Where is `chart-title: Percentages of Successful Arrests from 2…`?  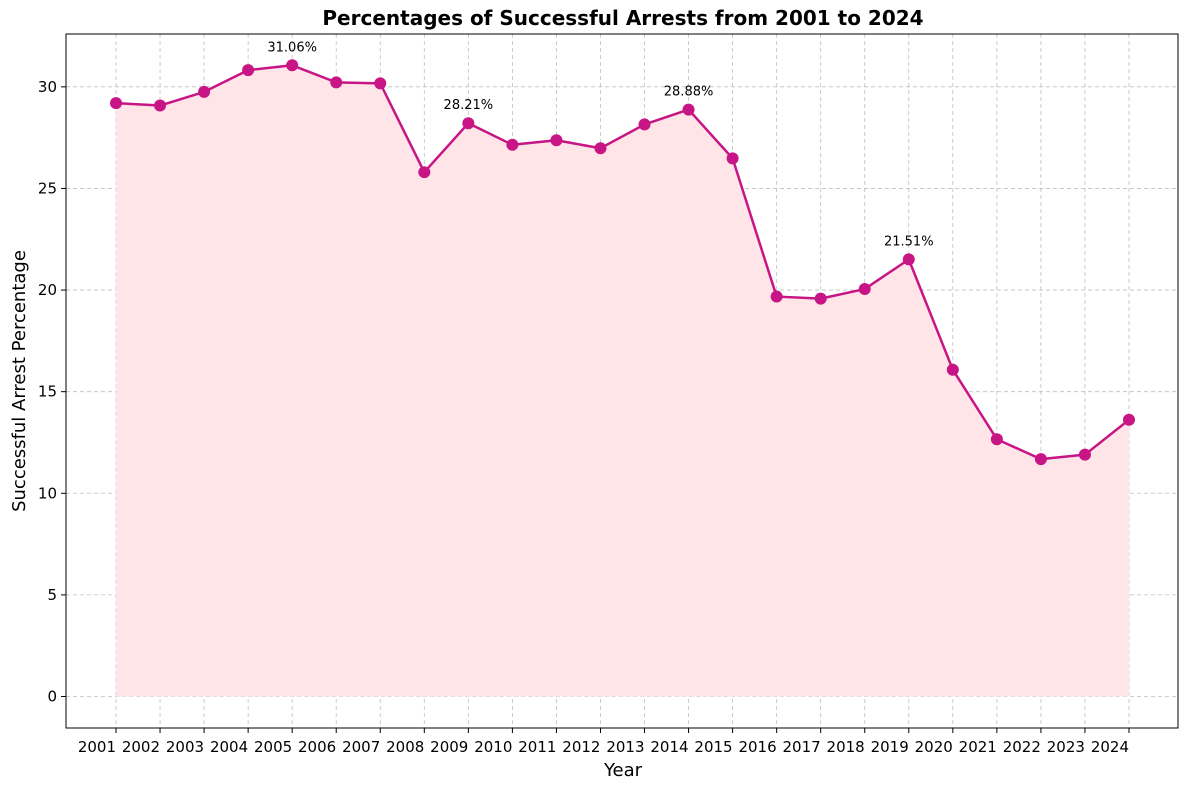 chart-title: Percentages of Successful Arrests from 2… is located at coordinates (622, 18).